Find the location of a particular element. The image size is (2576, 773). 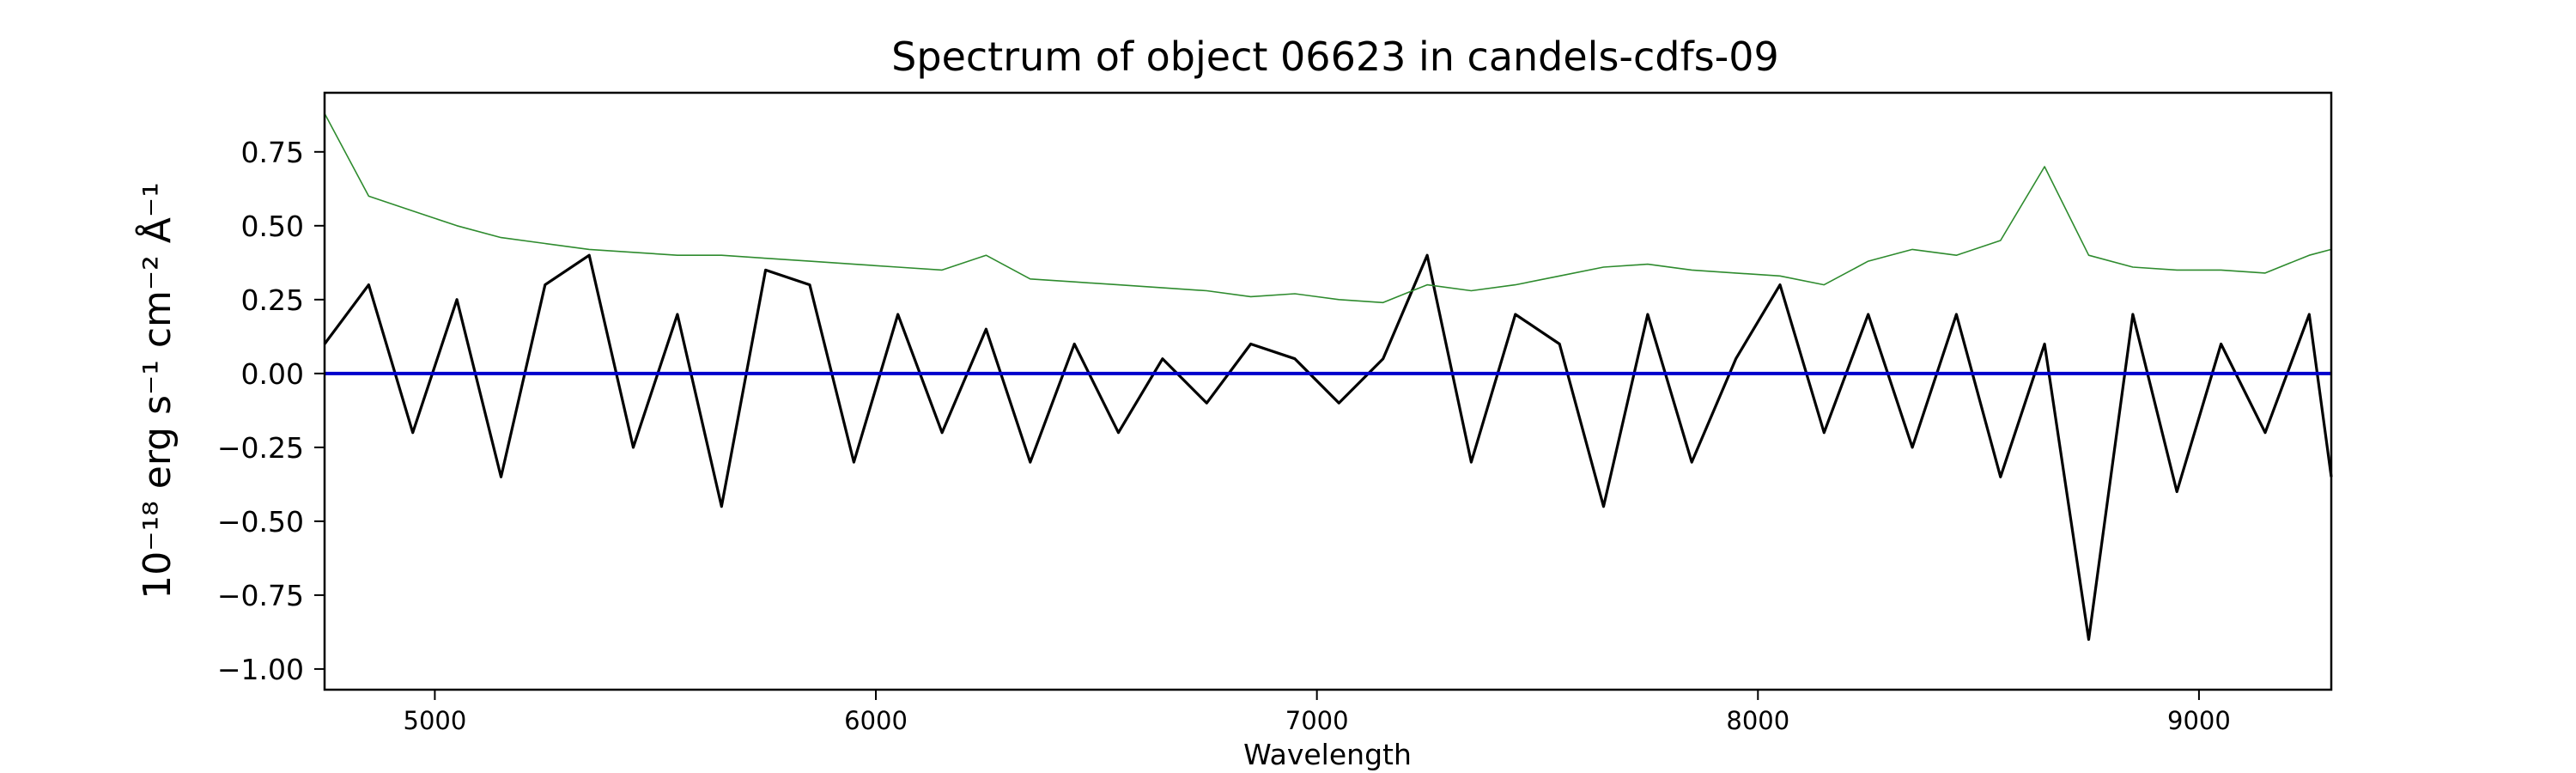

y-tick-label: 0.50 is located at coordinates (272, 227).